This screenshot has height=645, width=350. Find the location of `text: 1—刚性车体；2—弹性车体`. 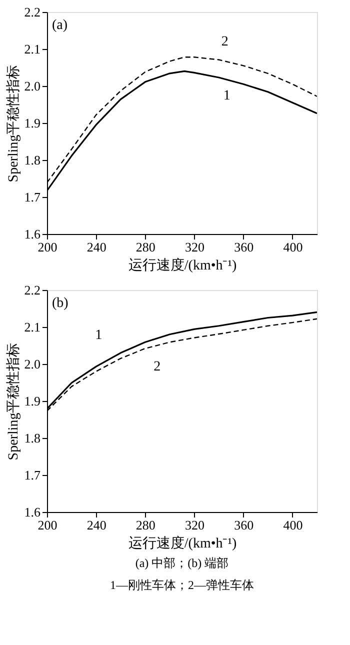

text: 1—刚性车体；2—弹性车体 is located at coordinates (182, 585).